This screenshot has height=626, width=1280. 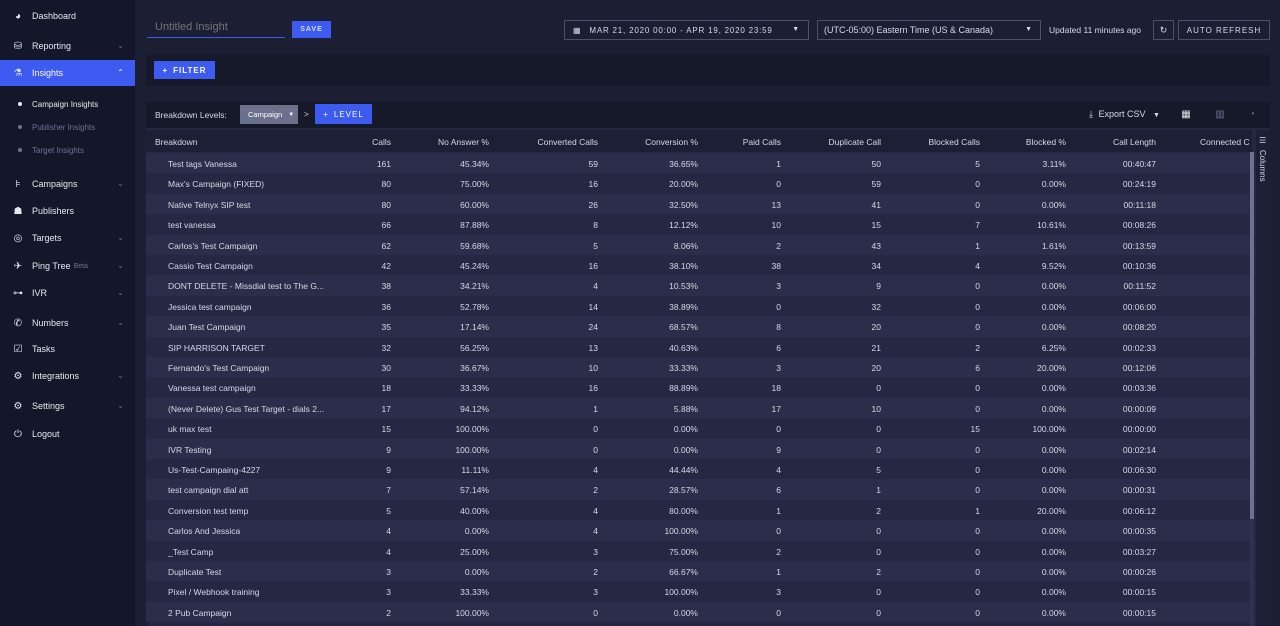 What do you see at coordinates (954, 142) in the screenshot?
I see `column-header-blocked-calls: Blocked Calls` at bounding box center [954, 142].